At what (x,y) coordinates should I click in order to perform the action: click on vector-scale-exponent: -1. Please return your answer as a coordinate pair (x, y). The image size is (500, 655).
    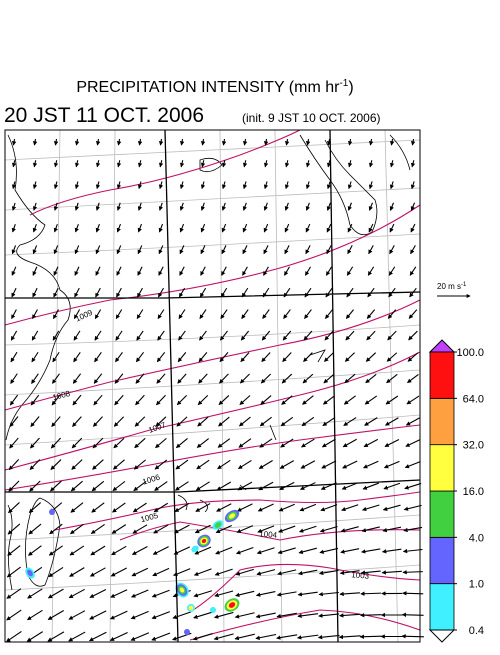
    Looking at the image, I should click on (464, 285).